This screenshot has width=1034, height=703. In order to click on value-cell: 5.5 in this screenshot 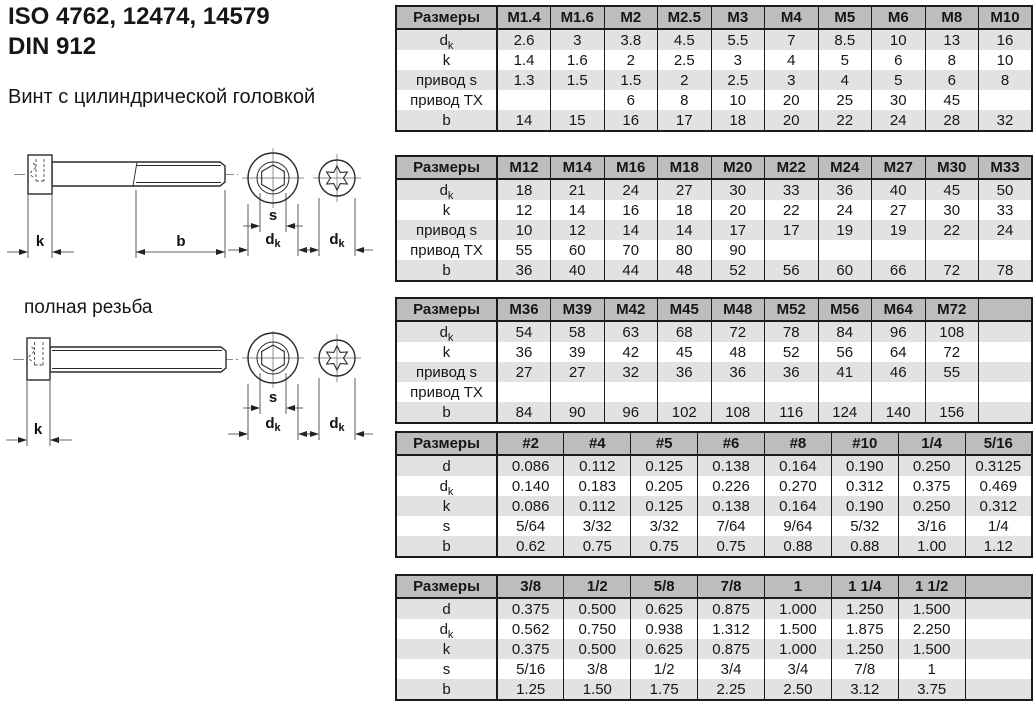, I will do `click(737, 39)`.